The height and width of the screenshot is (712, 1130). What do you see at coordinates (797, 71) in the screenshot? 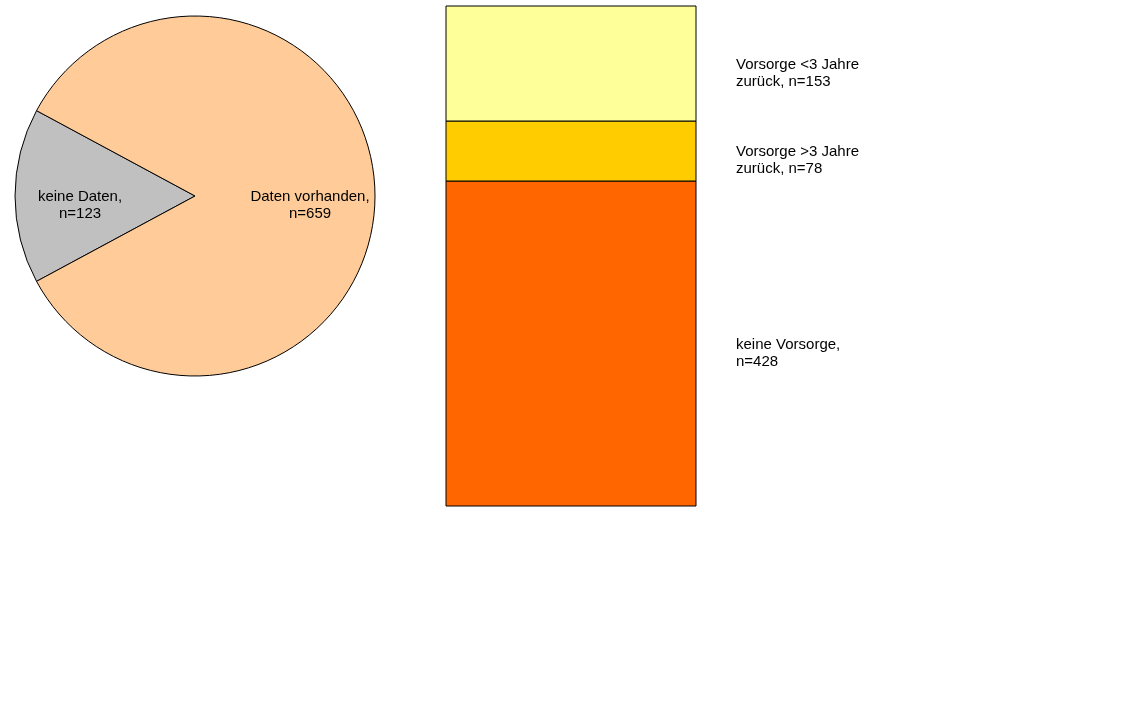
I see `text: Vorsorge <3 Jahre zurück, n=153` at bounding box center [797, 71].